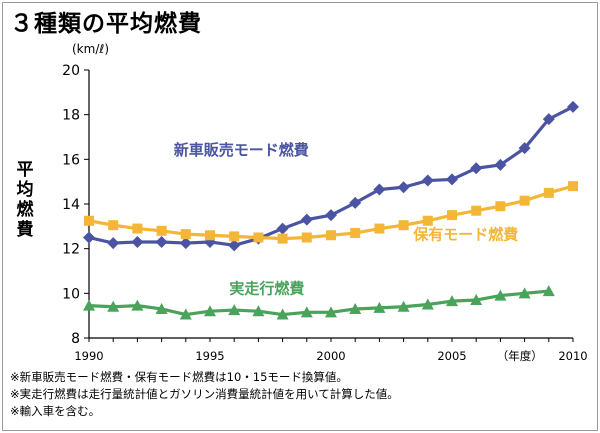  What do you see at coordinates (106, 24) in the screenshot?
I see `chart-title: ３種類の平均燃費` at bounding box center [106, 24].